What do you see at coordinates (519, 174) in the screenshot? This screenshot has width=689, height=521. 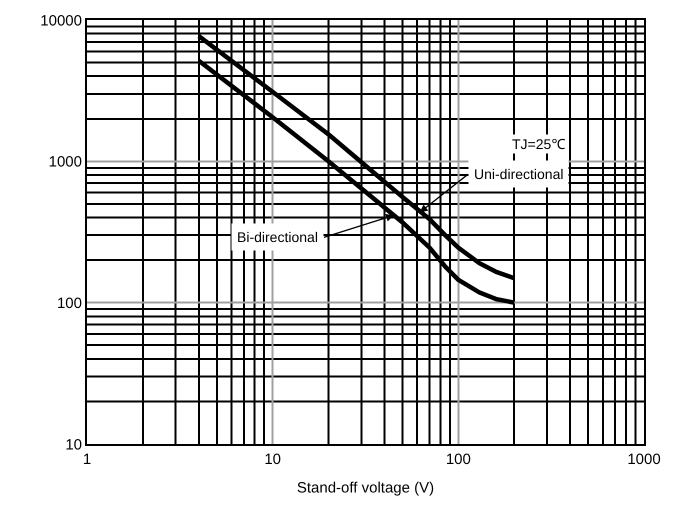 I see `annotation: Uni-directional` at bounding box center [519, 174].